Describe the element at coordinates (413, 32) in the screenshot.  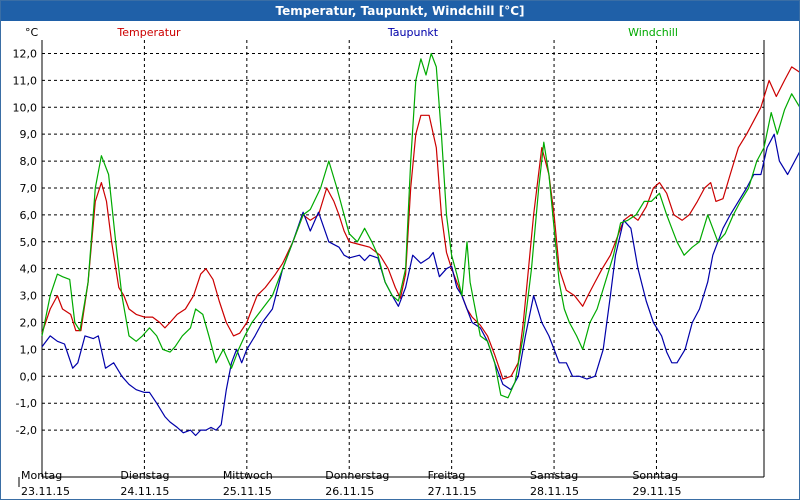
I see `legend-entry: Taupunkt` at that location.